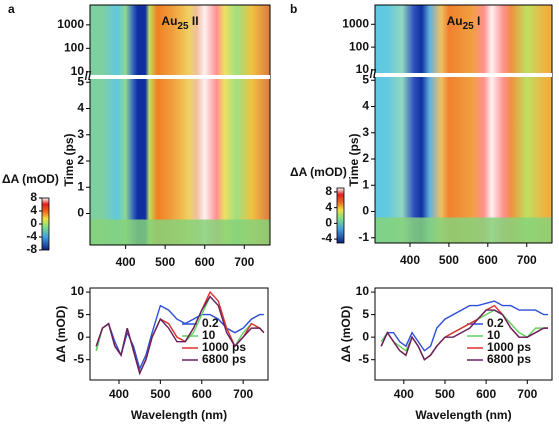 This screenshot has width=559, height=429. What do you see at coordinates (194, 21) in the screenshot?
I see `sample-suffix: II` at bounding box center [194, 21].